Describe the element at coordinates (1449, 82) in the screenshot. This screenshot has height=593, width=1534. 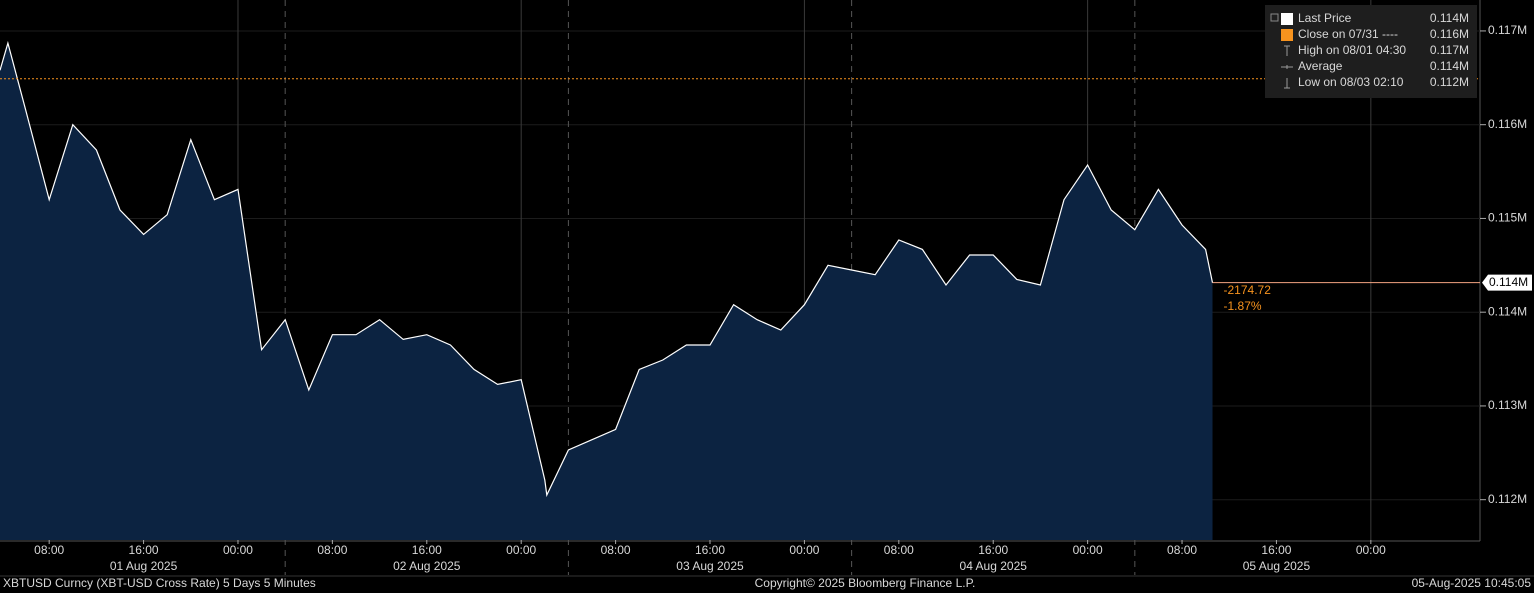
I see `legend-value: 0.112M` at that location.